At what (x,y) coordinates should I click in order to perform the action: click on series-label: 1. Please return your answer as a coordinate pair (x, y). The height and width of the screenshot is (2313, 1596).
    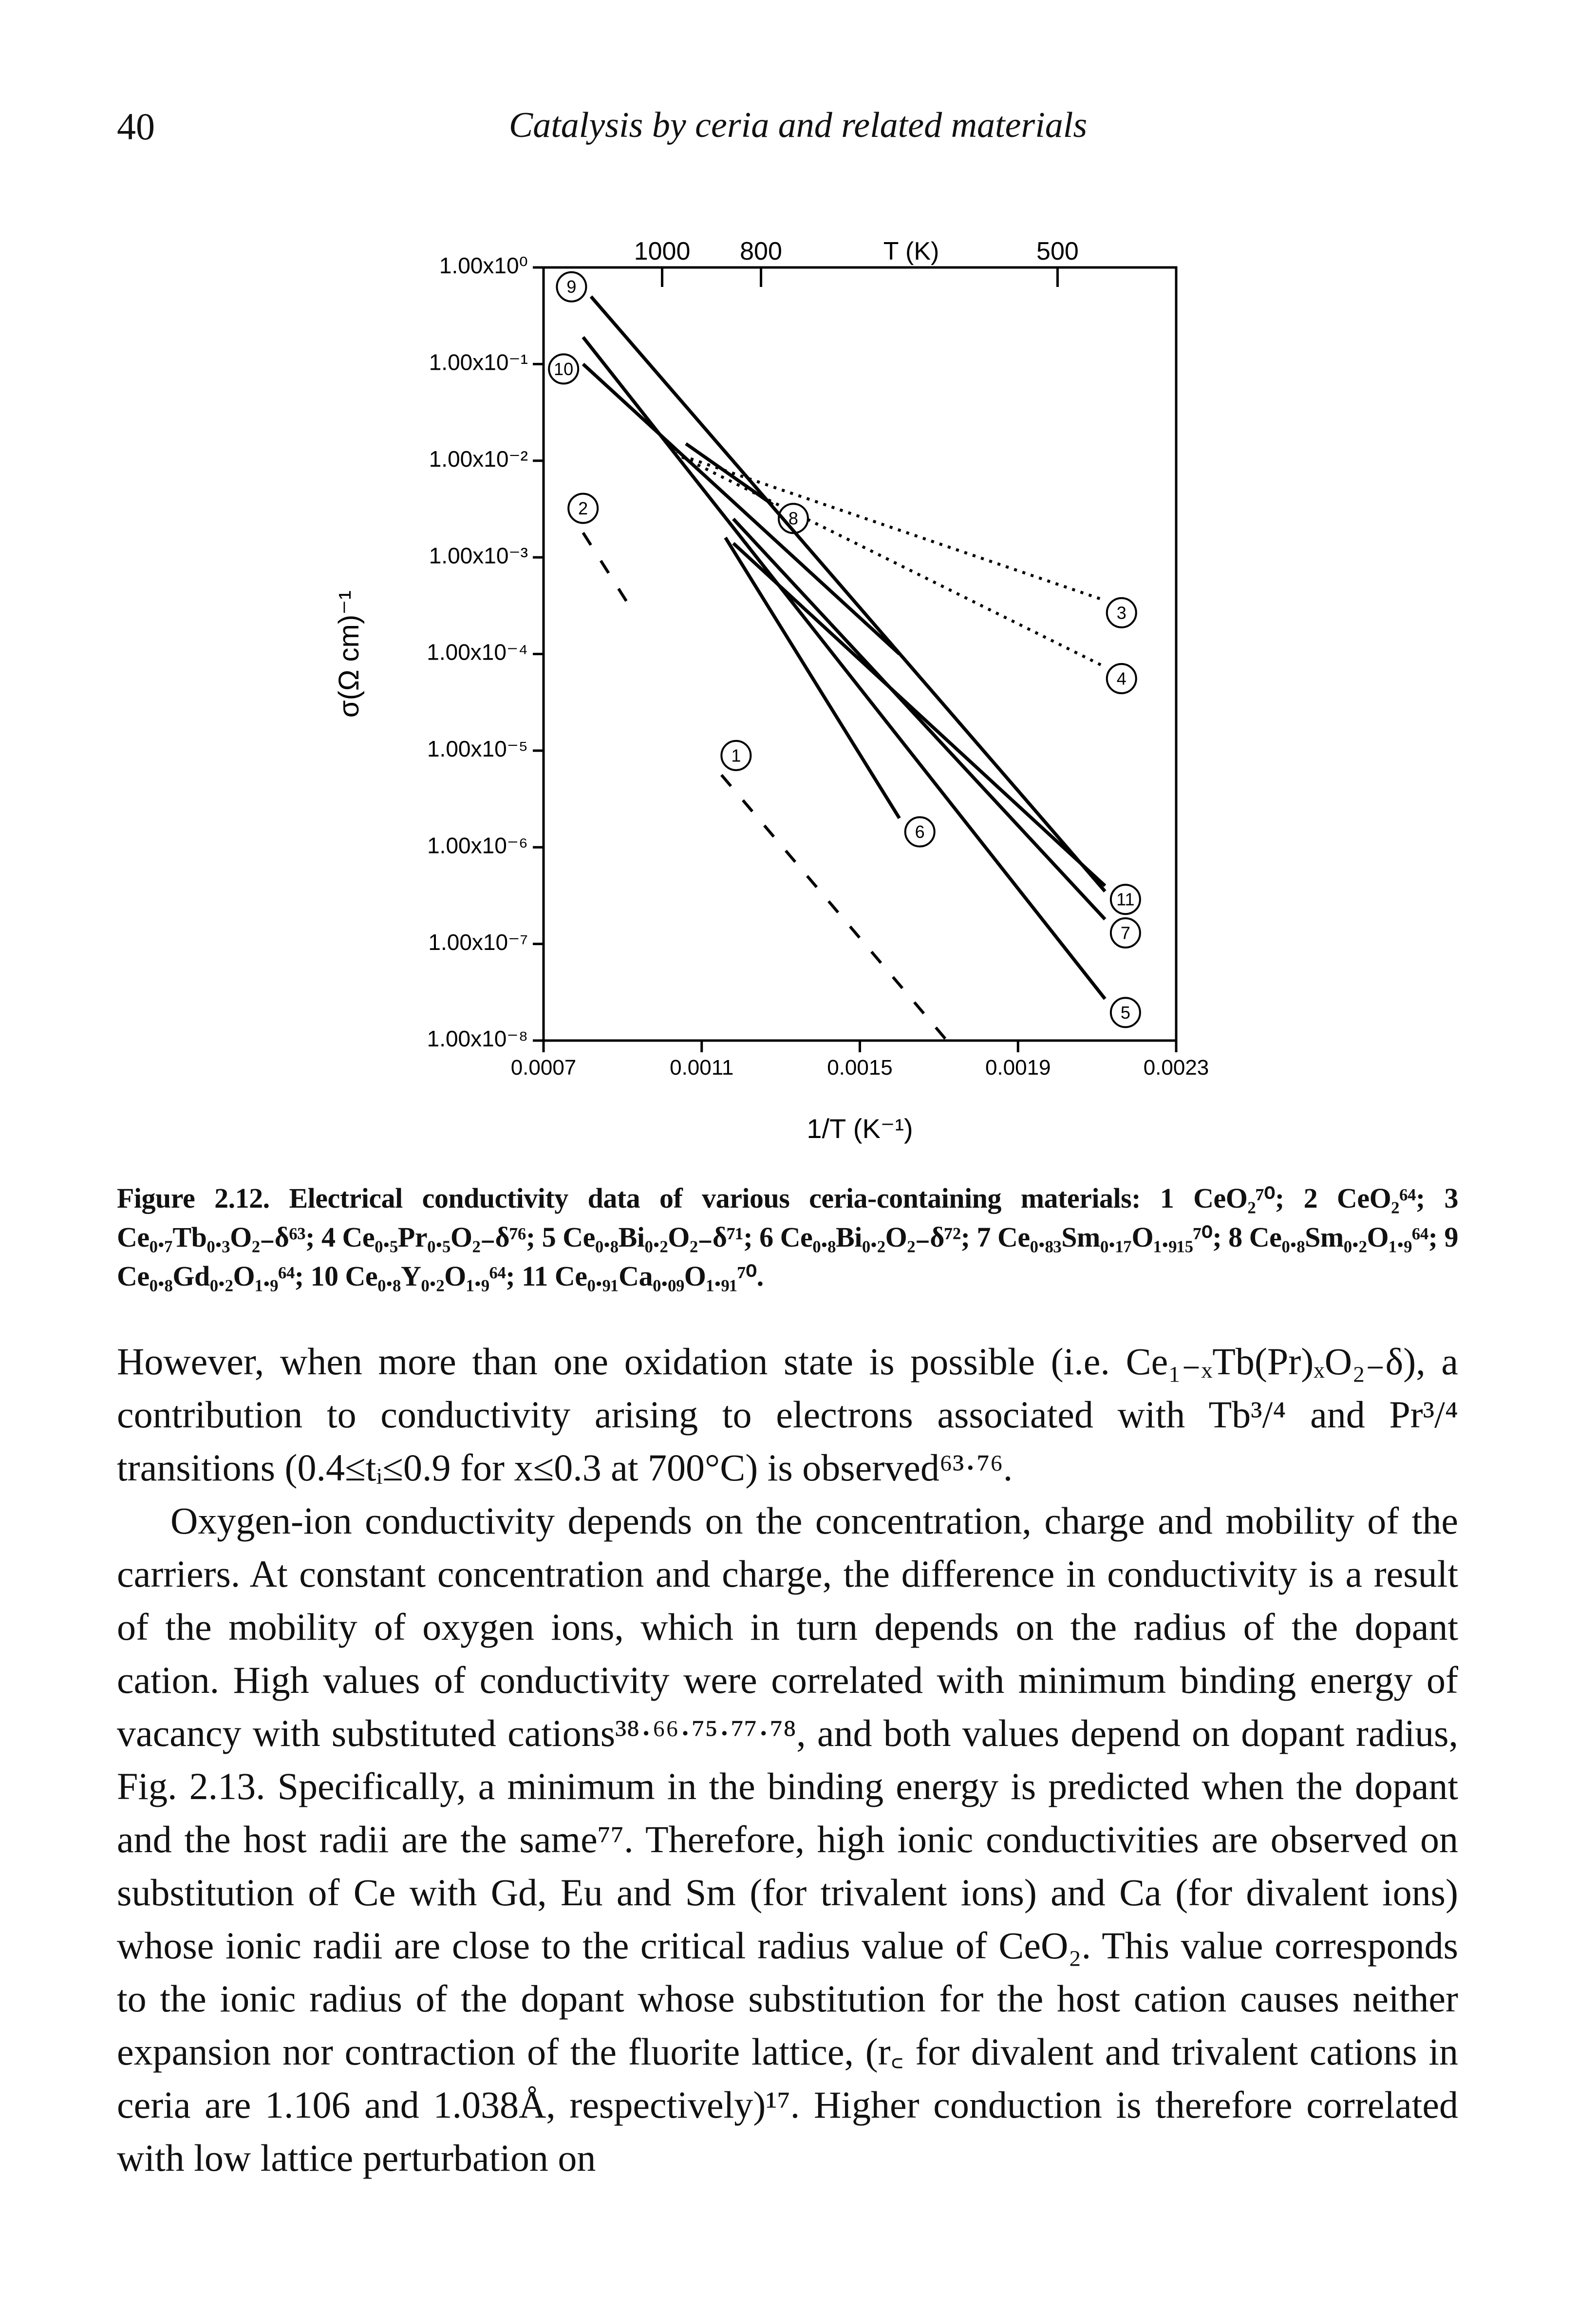
    Looking at the image, I should click on (736, 755).